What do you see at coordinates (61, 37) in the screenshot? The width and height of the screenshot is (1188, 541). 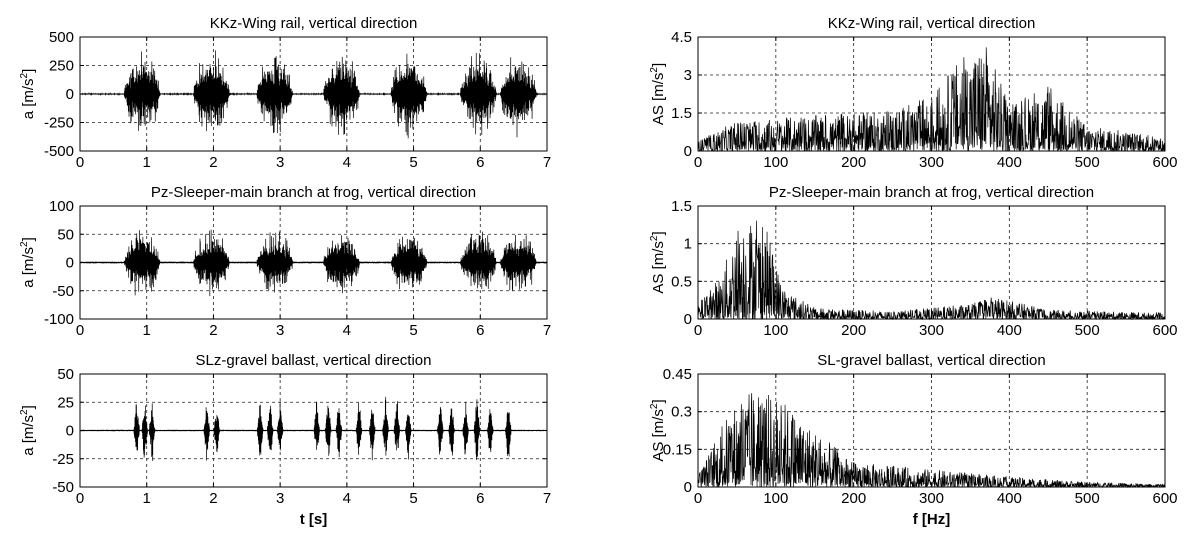 I see `y-tick-label: 500` at bounding box center [61, 37].